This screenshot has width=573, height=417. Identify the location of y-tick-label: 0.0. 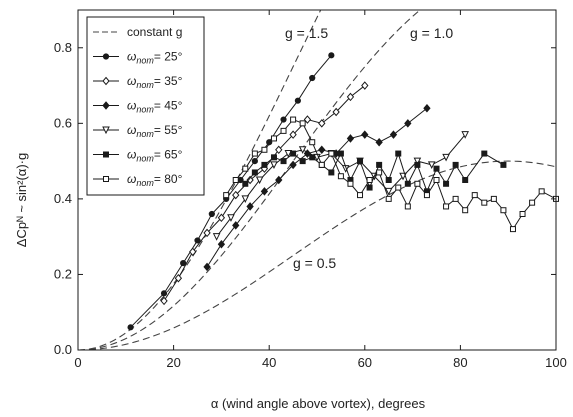
(63, 349).